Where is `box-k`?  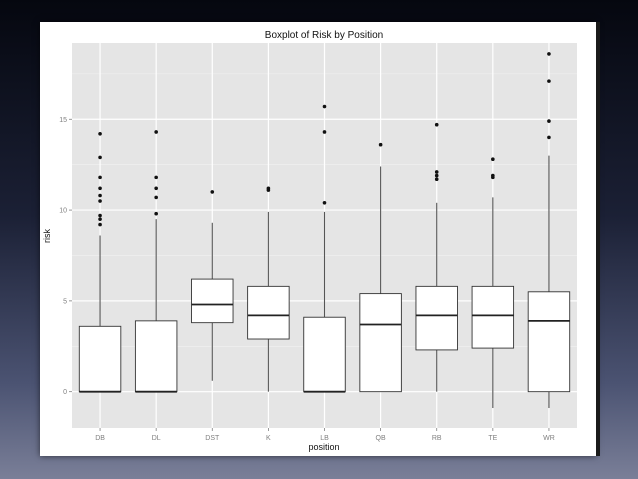
box-k is located at coordinates (268, 312).